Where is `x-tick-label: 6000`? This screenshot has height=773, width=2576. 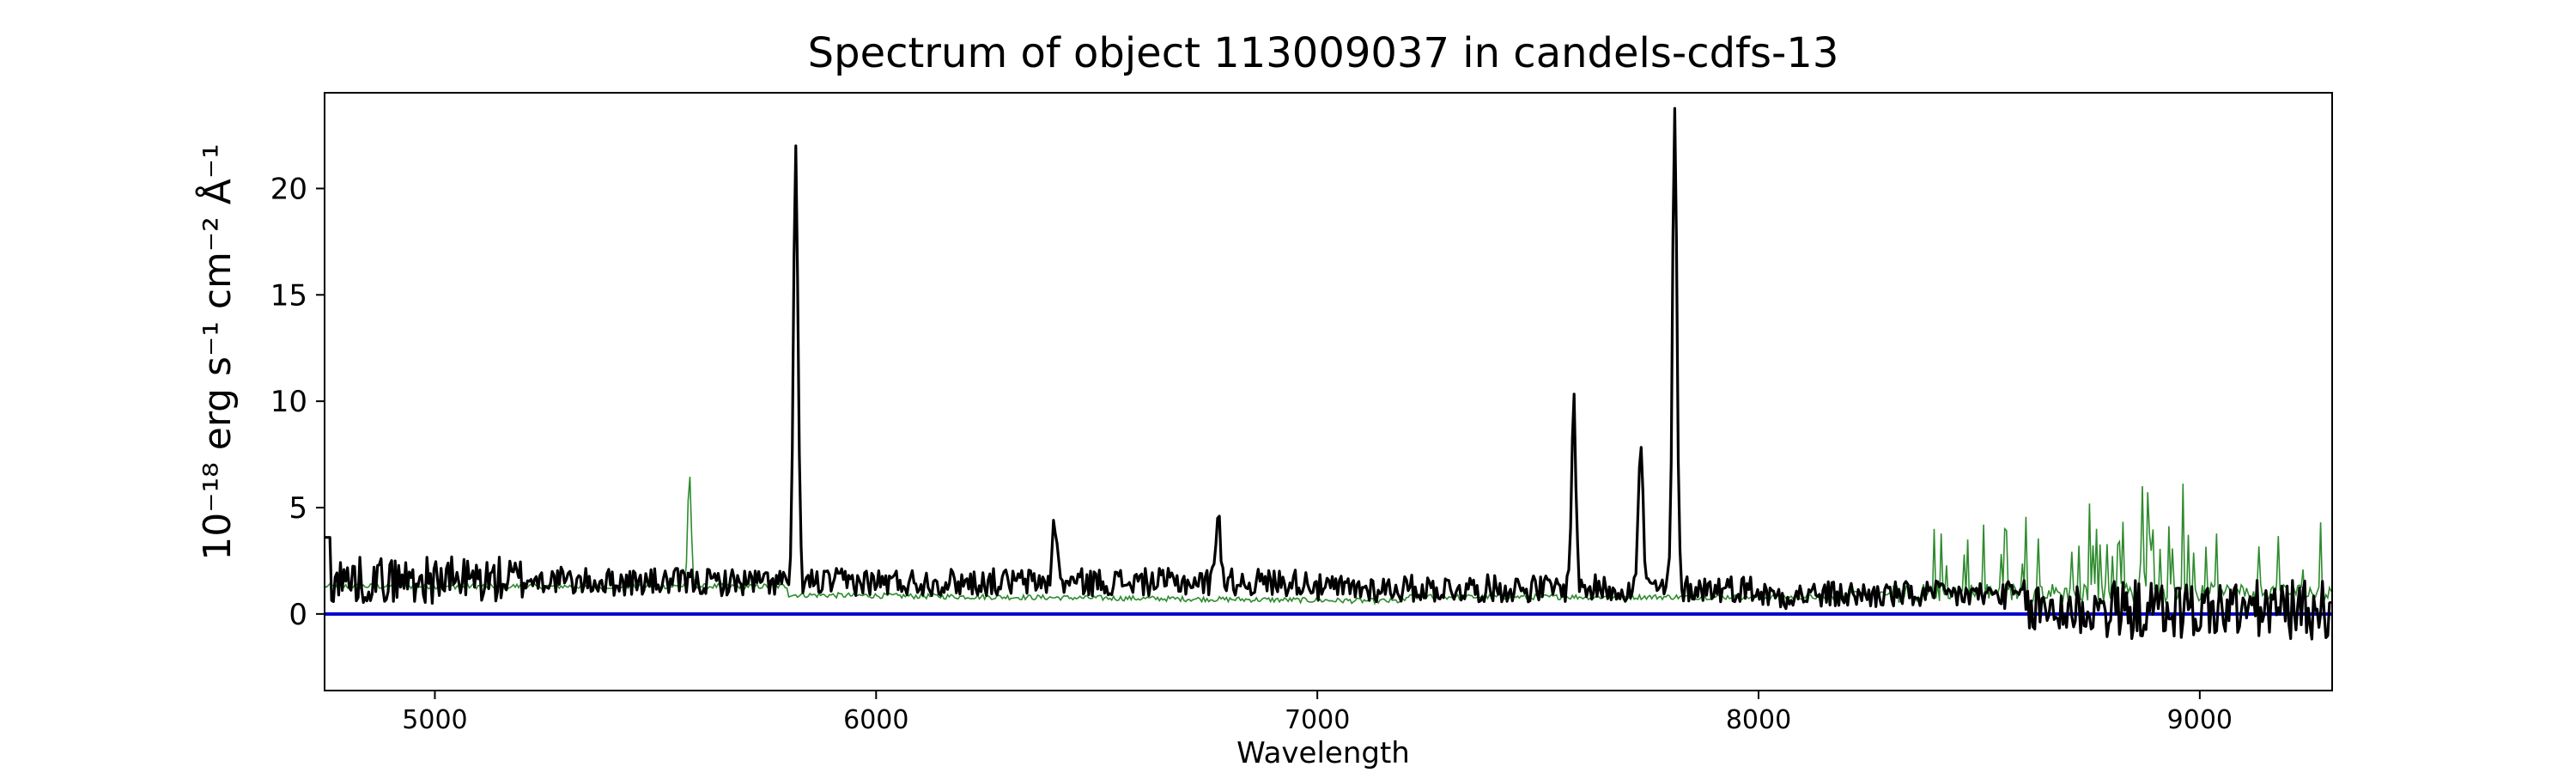 x-tick-label: 6000 is located at coordinates (876, 720).